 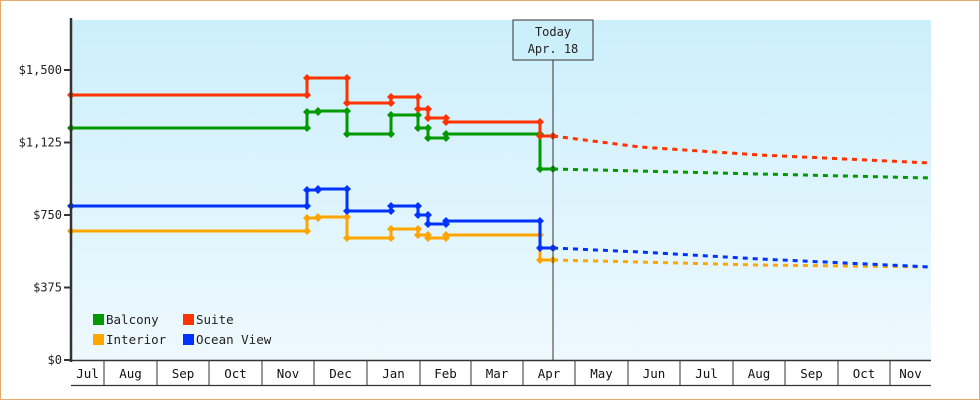 I want to click on month-label: Mar, so click(x=497, y=373).